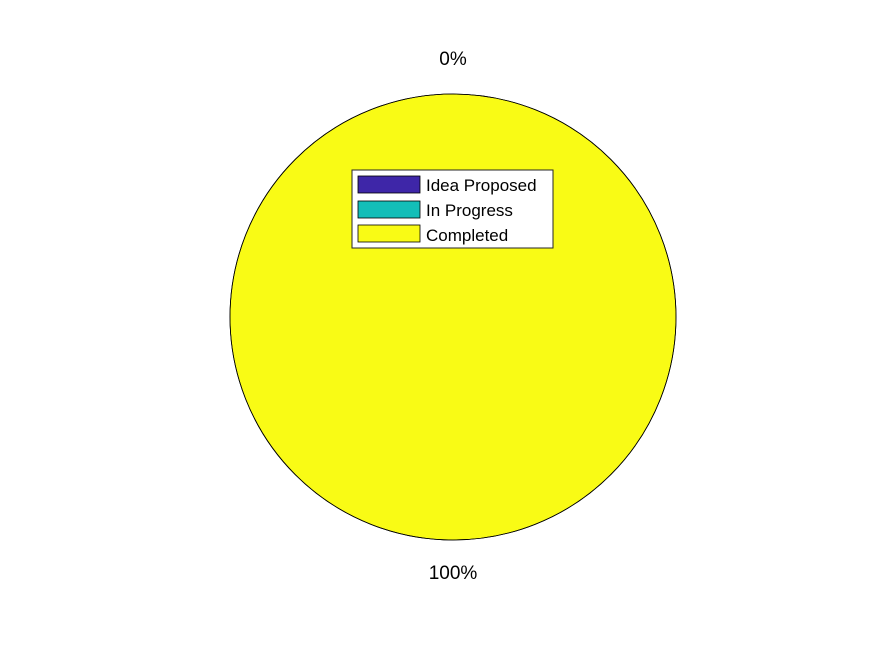 This screenshot has width=875, height=656. I want to click on legend: Idea Proposed In Progress Completed, so click(452, 209).